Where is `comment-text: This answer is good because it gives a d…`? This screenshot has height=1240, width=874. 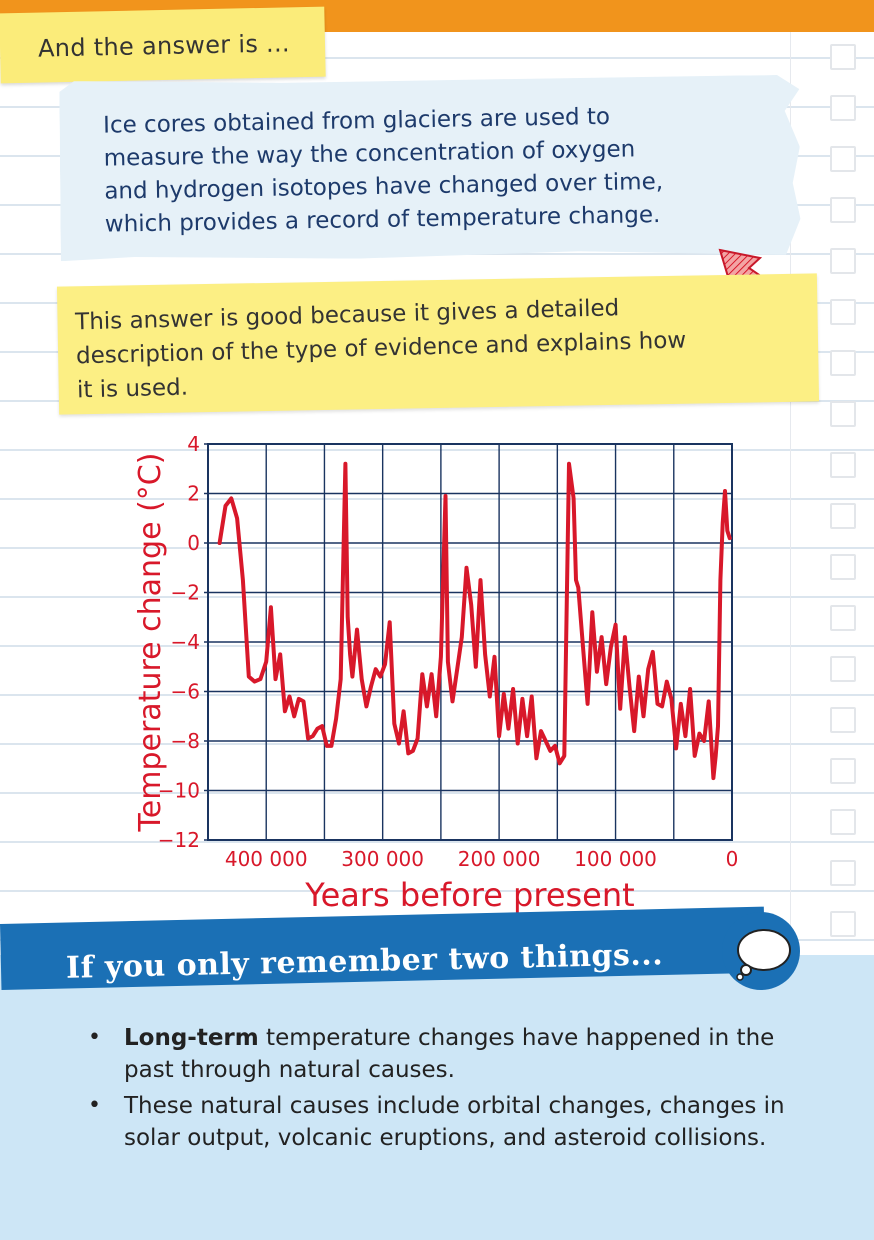 comment-text: This answer is good because it gives a d… is located at coordinates (436, 347).